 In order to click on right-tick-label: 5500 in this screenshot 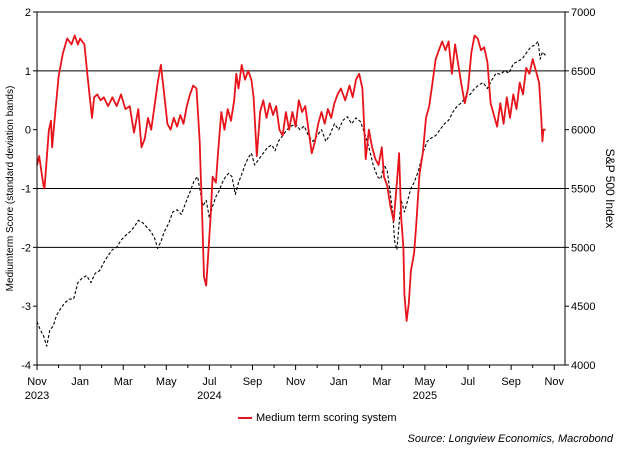, I will do `click(583, 190)`.